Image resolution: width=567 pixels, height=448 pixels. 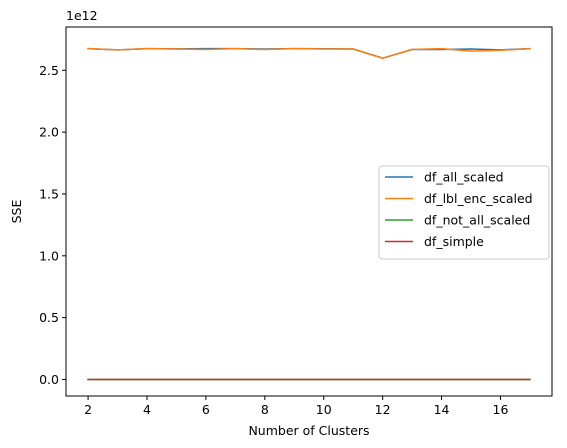 I want to click on series-line-df-lbl-enc-scaled, so click(x=309, y=53).